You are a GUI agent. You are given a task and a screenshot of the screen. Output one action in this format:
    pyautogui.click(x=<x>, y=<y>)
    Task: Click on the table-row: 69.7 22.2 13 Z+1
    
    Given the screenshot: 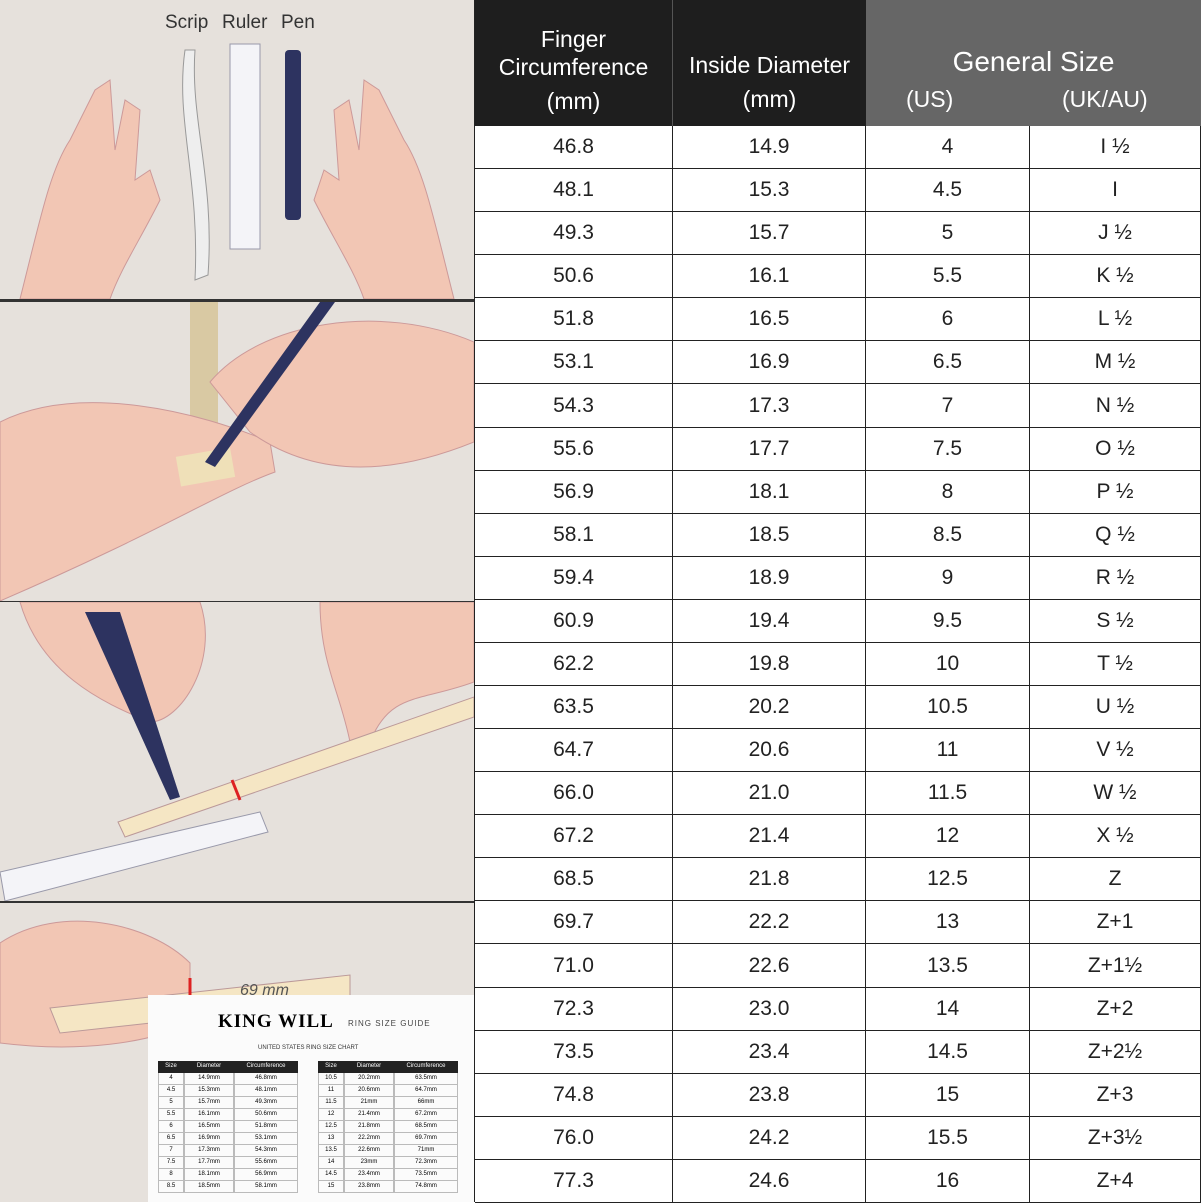 What is the action you would take?
    pyautogui.click(x=838, y=923)
    